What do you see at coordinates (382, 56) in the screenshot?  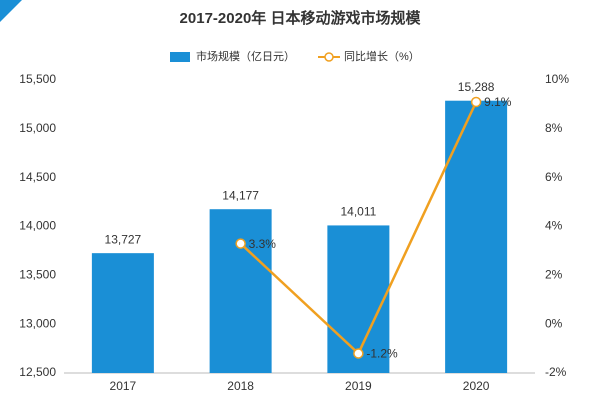 I see `legend-label: 同比增长（%）` at bounding box center [382, 56].